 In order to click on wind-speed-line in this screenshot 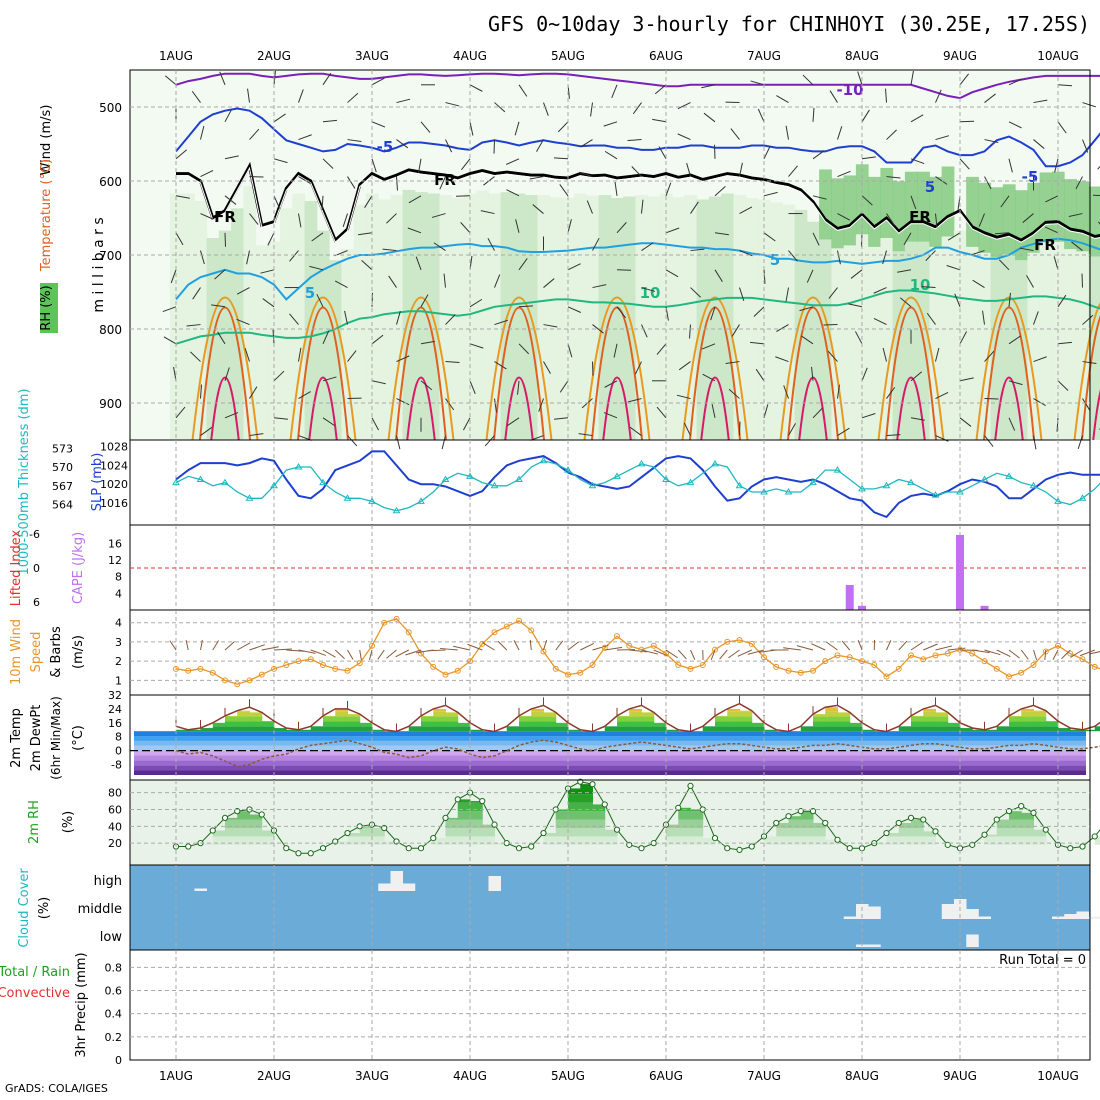, I will do `click(637, 651)`.